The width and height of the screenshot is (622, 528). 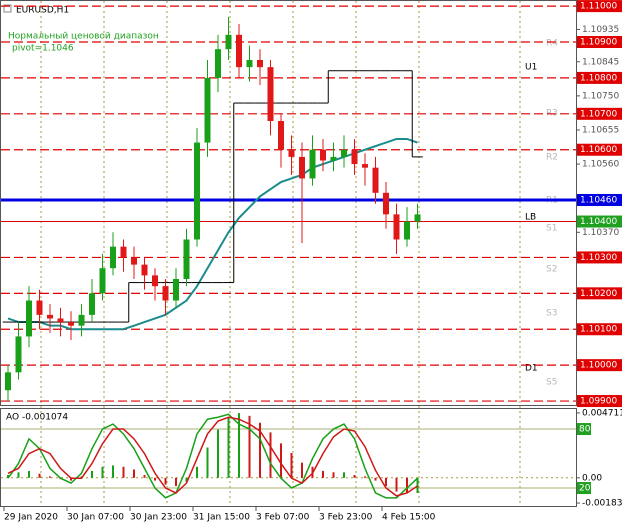 I want to click on y-tick-label: 1.10560, so click(x=600, y=165).